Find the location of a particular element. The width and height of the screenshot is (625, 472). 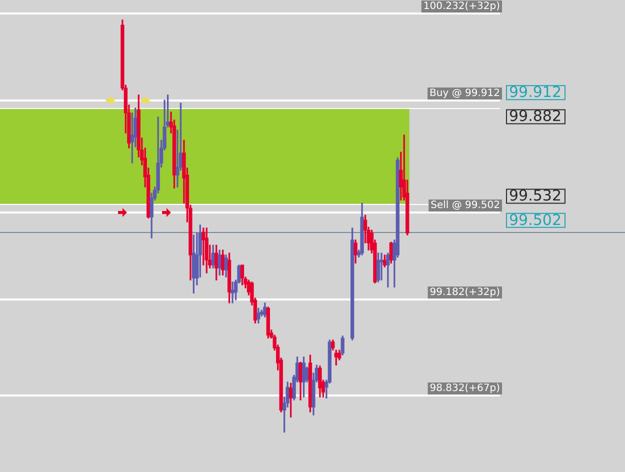

ref-line-label: Buy @ 99.912 is located at coordinates (465, 94).